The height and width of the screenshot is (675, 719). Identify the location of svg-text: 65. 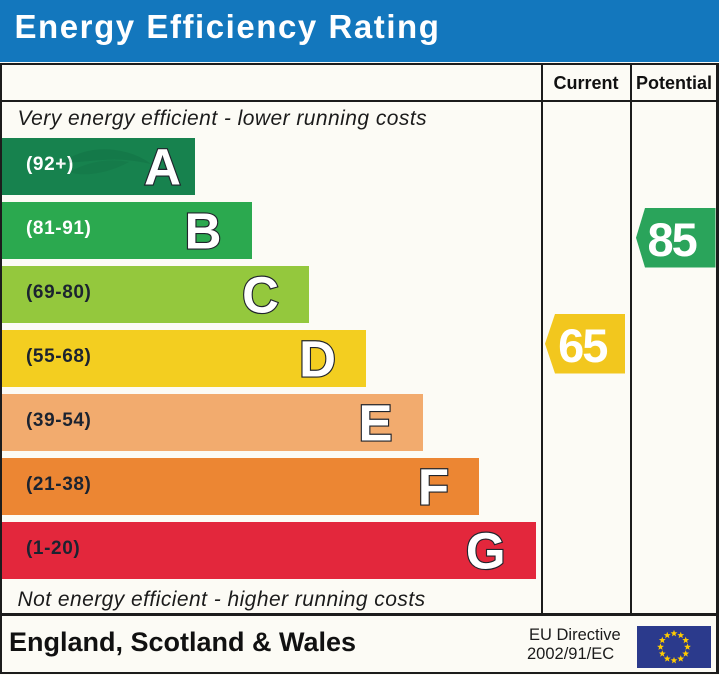
(582, 345).